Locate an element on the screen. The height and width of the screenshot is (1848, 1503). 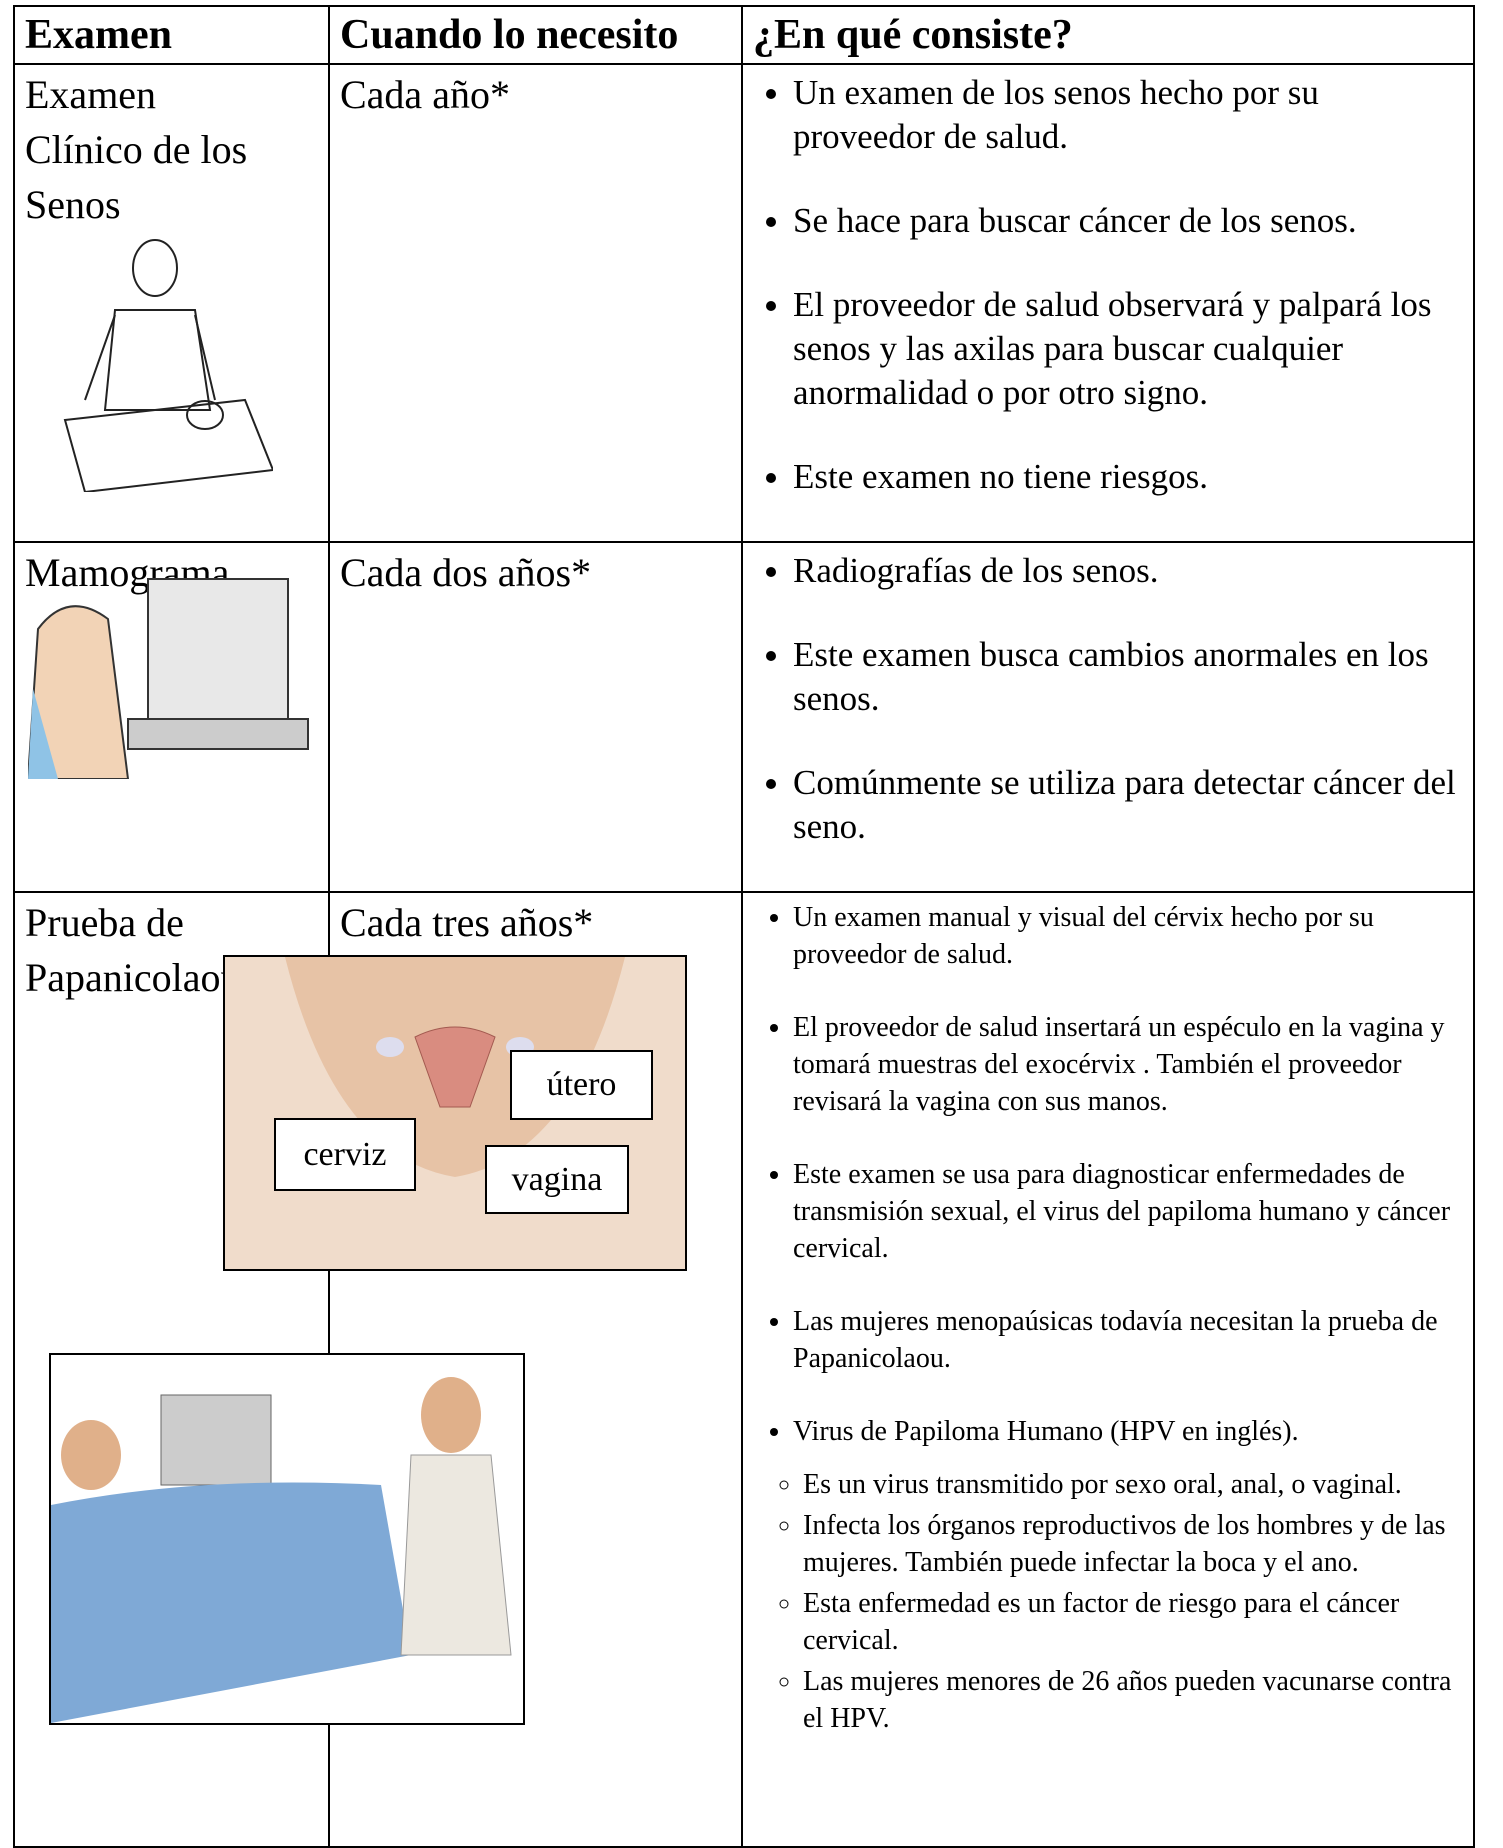
mammogram-illustration is located at coordinates (168, 678).